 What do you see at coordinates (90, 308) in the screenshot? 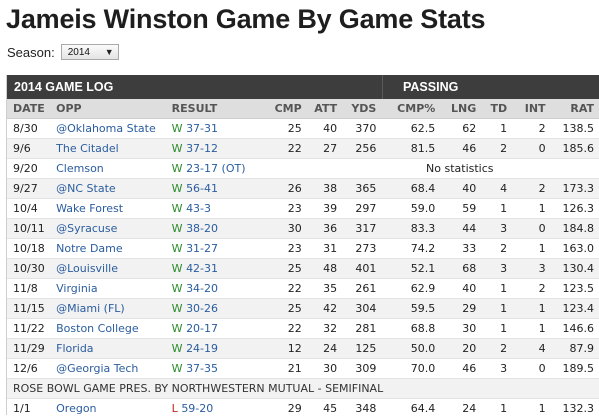
I see `opponent-link: @Miami (FL)` at bounding box center [90, 308].